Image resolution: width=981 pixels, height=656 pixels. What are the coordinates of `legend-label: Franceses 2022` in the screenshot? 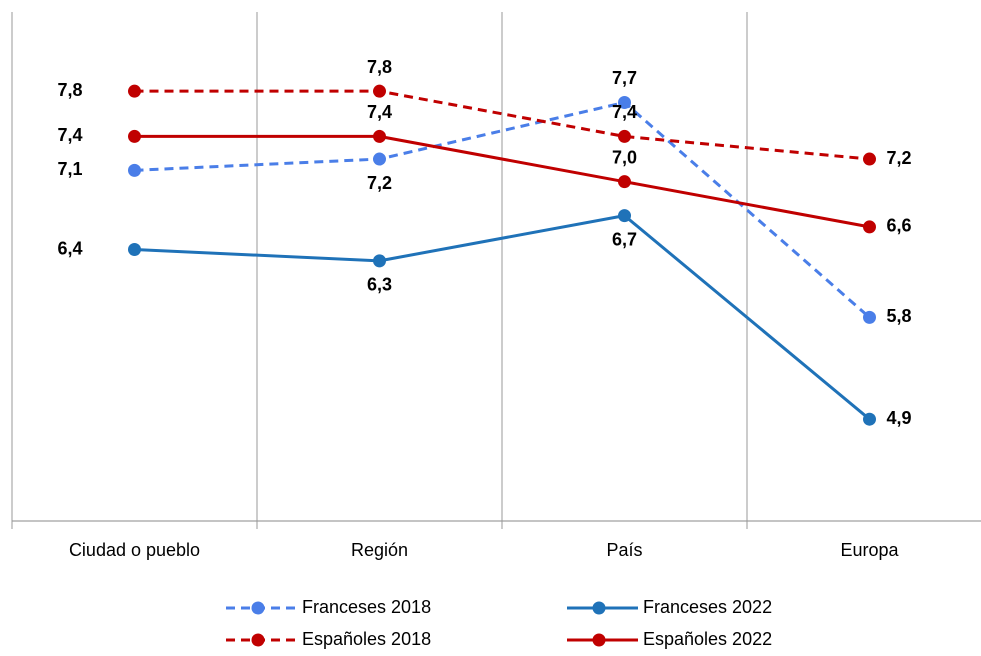 It's located at (707, 607).